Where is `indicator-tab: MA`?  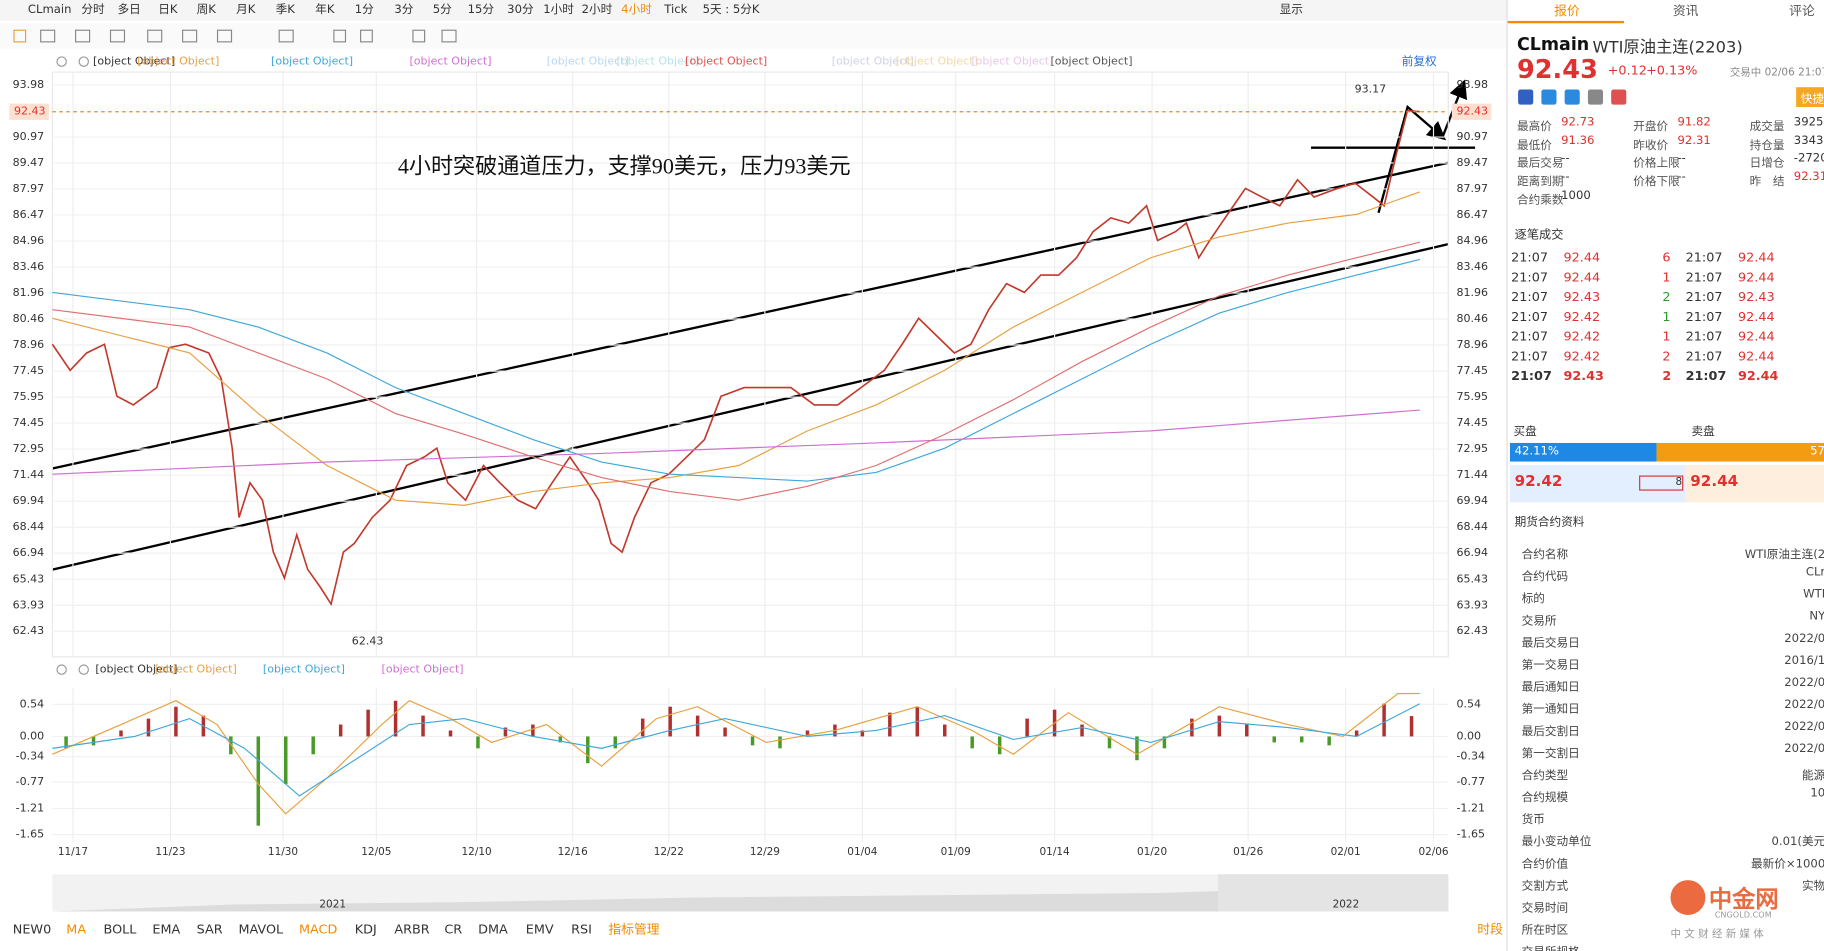 indicator-tab: MA is located at coordinates (76, 930).